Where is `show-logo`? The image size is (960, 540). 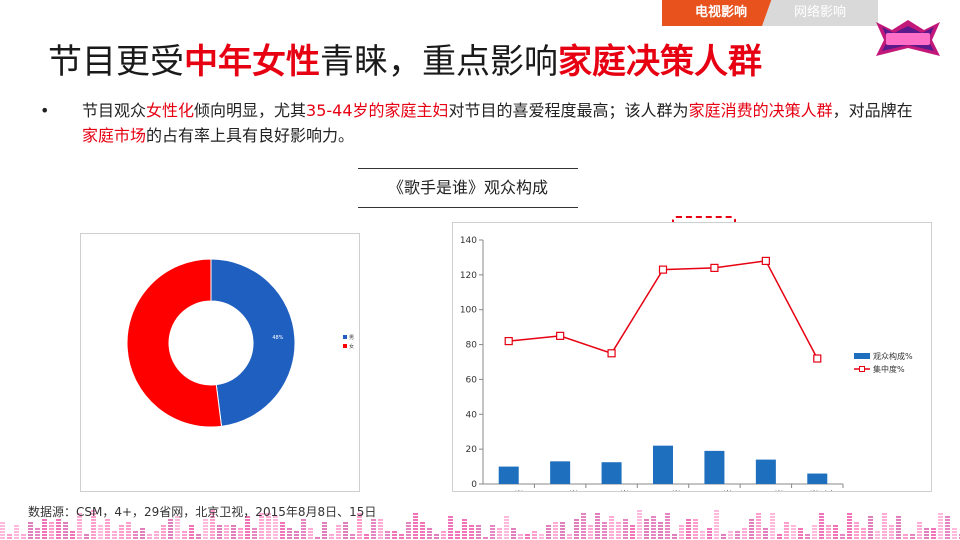
show-logo is located at coordinates (908, 38).